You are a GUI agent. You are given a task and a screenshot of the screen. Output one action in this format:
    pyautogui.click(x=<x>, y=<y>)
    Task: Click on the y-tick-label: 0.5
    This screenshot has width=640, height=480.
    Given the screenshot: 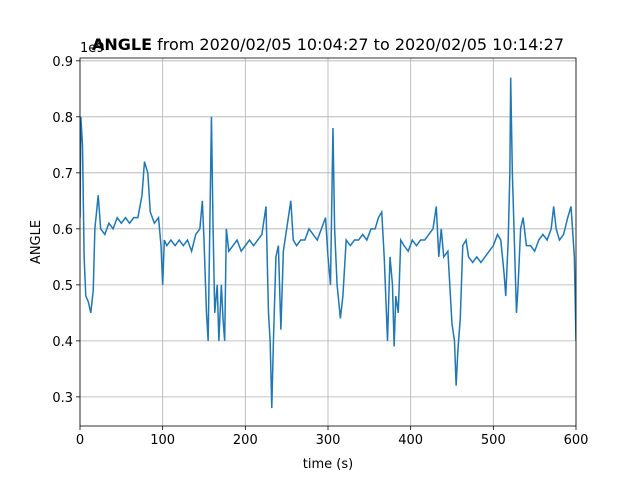 What is the action you would take?
    pyautogui.click(x=62, y=286)
    